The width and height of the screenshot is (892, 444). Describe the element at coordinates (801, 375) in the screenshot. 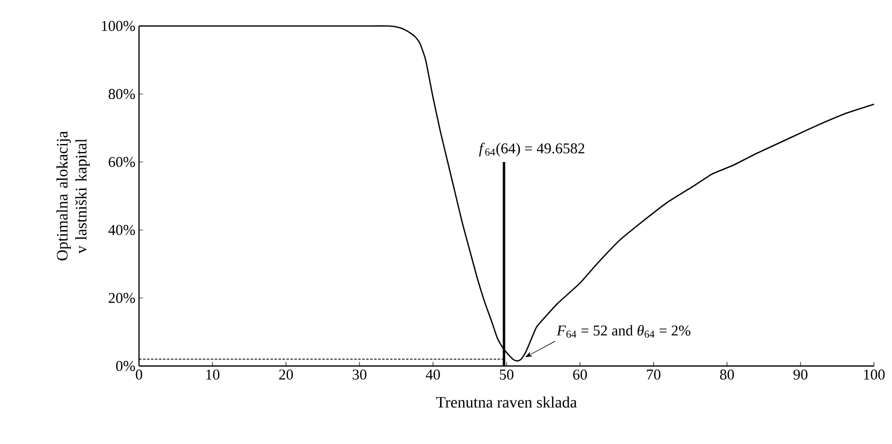

I see `x-tick-label: 90` at that location.